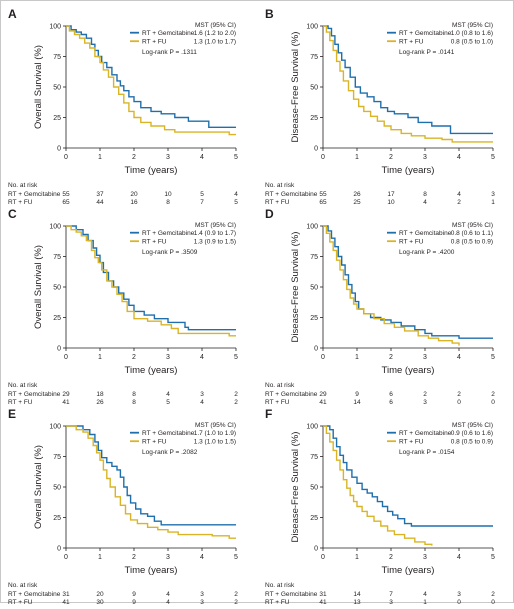 The image size is (514, 609). I want to click on at-risk-count: 8, so click(134, 394).